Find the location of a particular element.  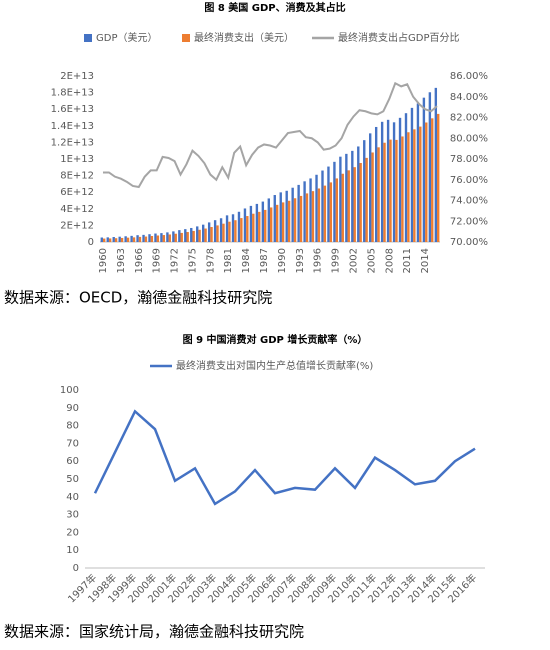

y-tick-label: 2E+12 is located at coordinates (77, 225).